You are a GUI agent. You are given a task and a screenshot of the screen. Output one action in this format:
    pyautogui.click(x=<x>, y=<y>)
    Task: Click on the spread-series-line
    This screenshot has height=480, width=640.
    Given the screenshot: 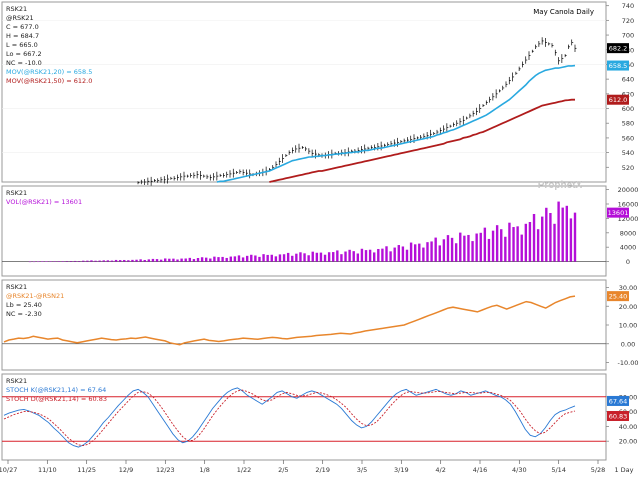 What is the action you would take?
    pyautogui.click(x=289, y=320)
    